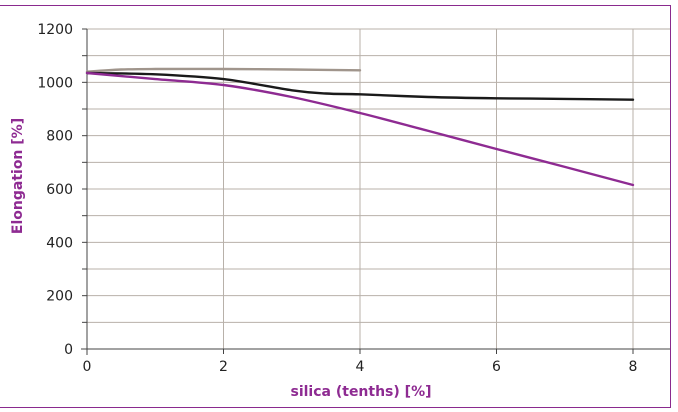 This screenshot has width=678, height=412. I want to click on y-tick-label: 400, so click(59, 243).